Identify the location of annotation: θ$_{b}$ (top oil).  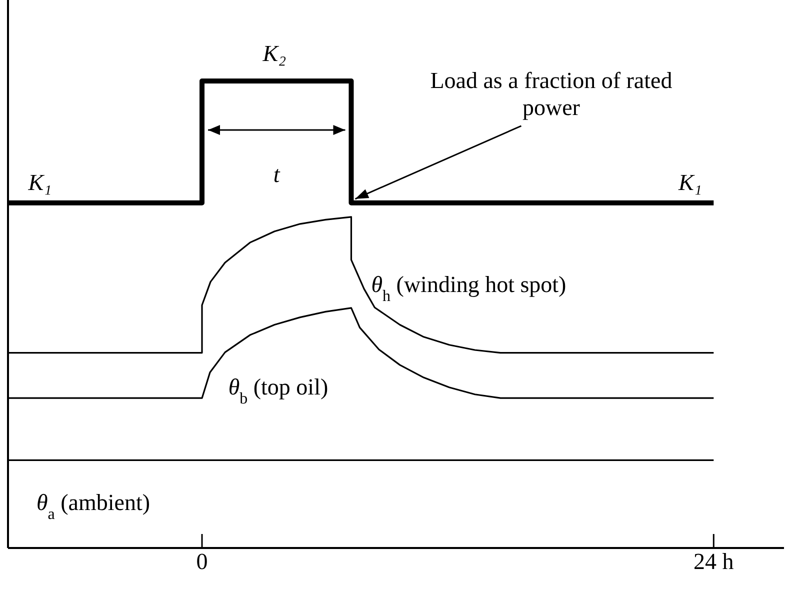
(278, 390).